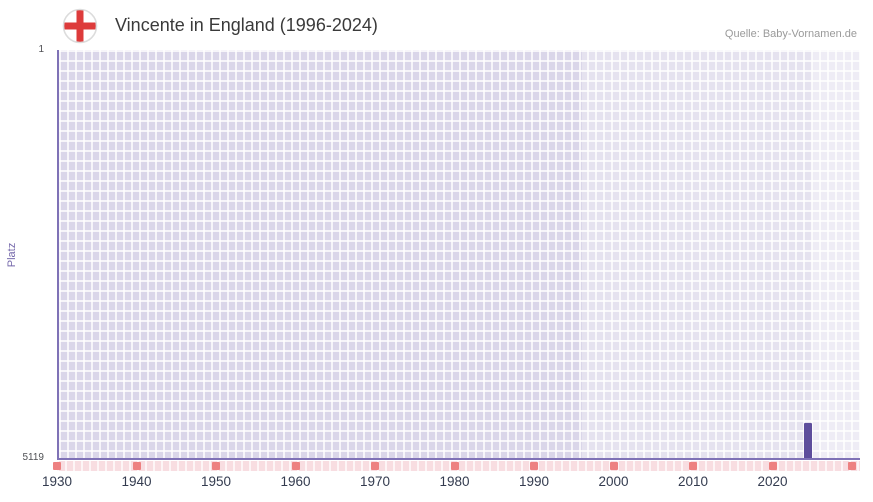  Describe the element at coordinates (216, 481) in the screenshot. I see `x-tick-label: 1950` at that location.